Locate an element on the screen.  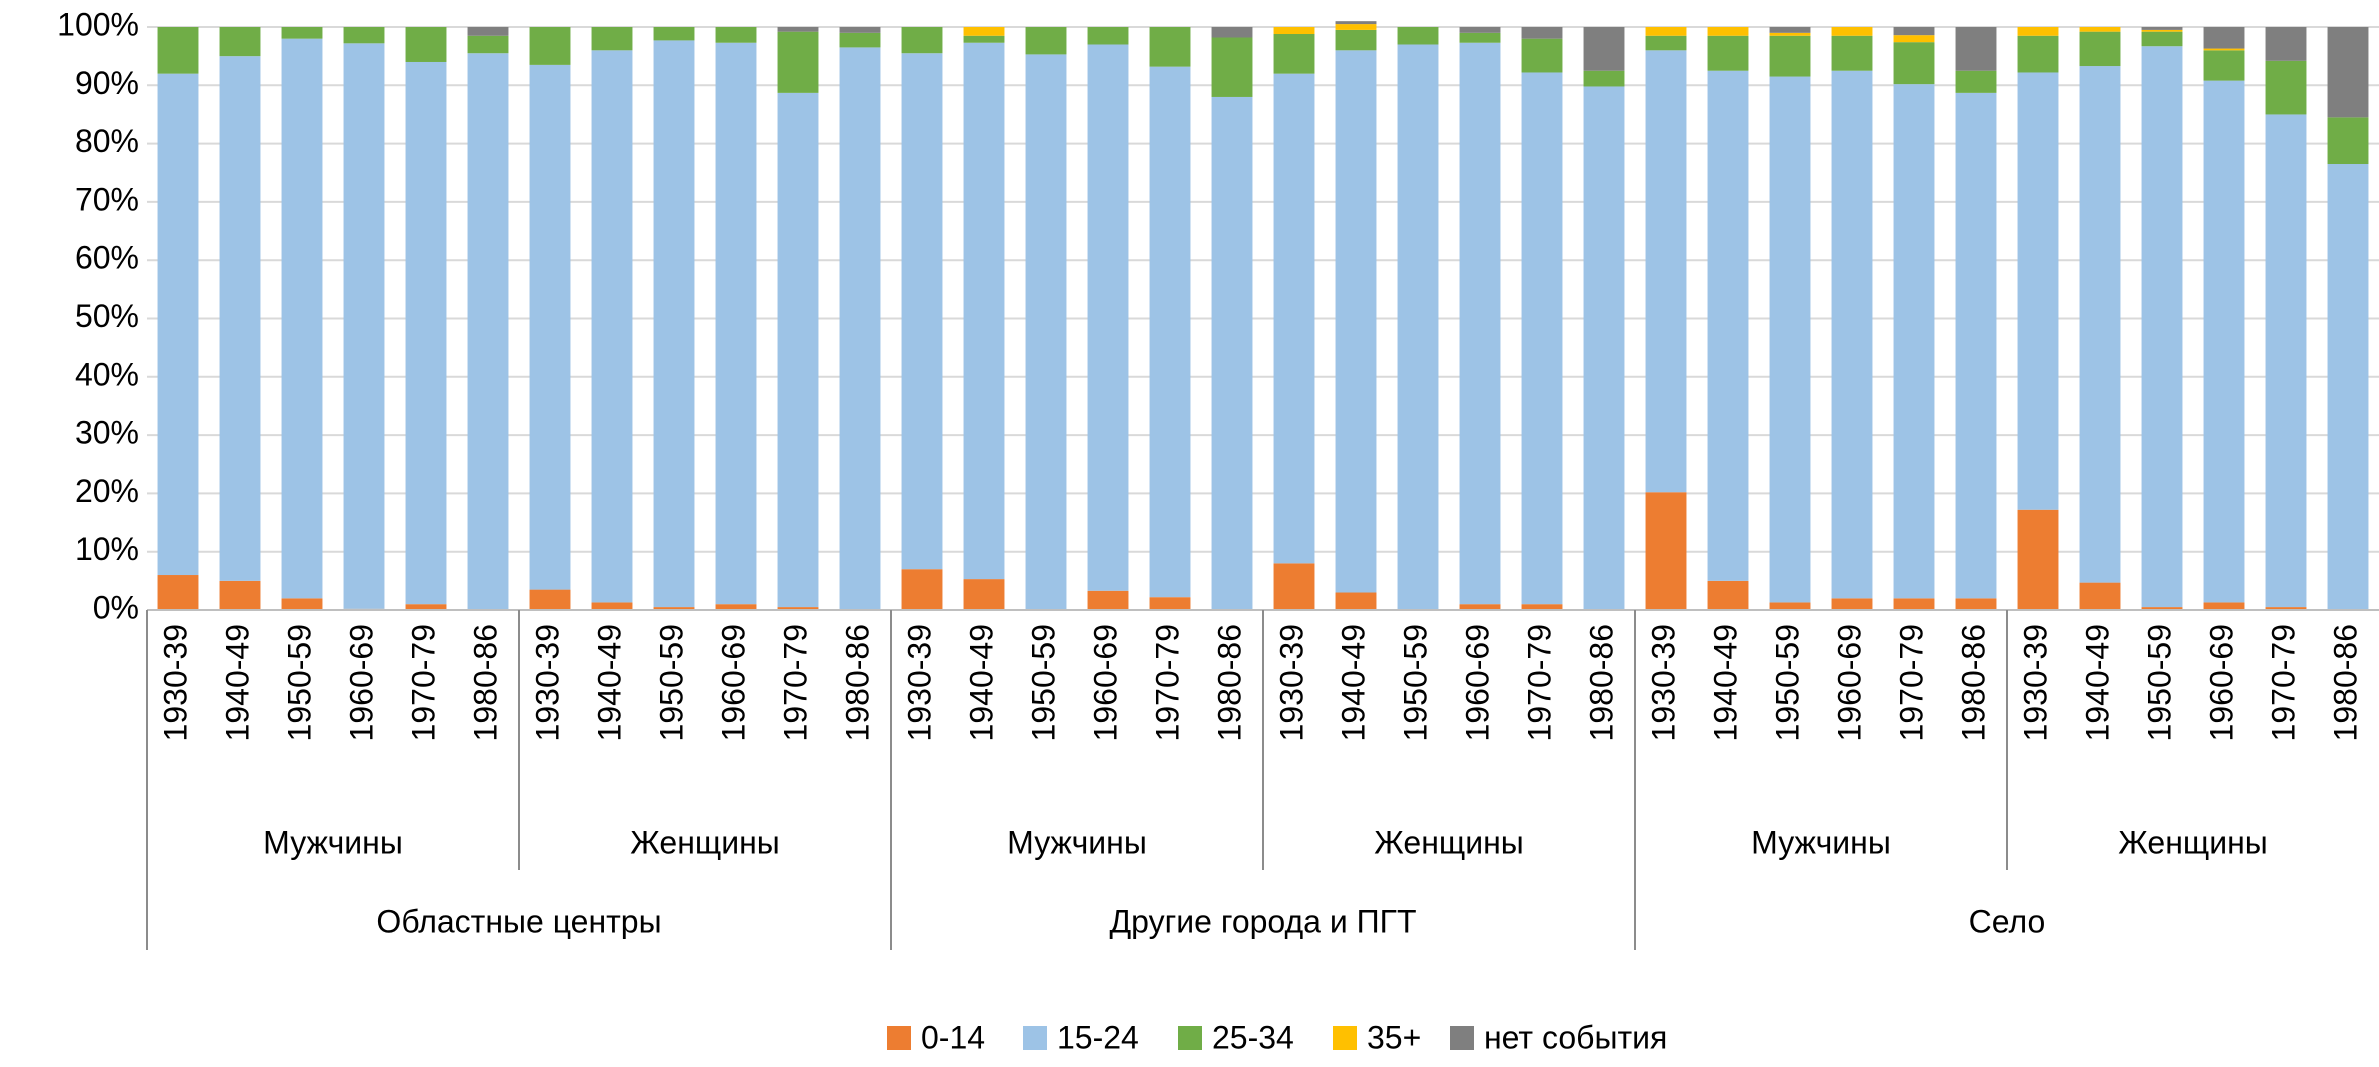
subgroup-label: Женщины is located at coordinates (705, 842).